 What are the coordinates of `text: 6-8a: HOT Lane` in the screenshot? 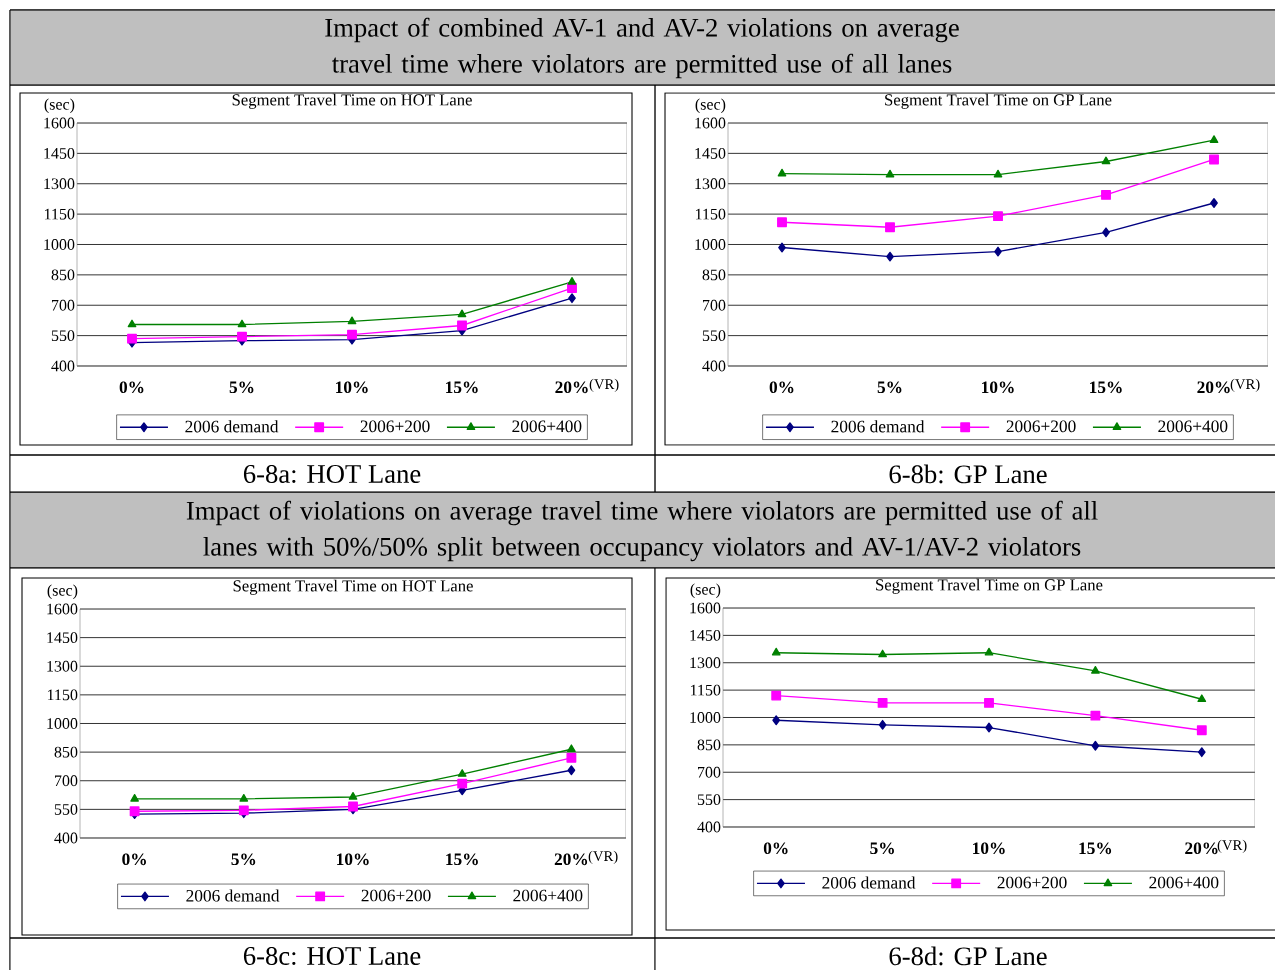 It's located at (332, 474).